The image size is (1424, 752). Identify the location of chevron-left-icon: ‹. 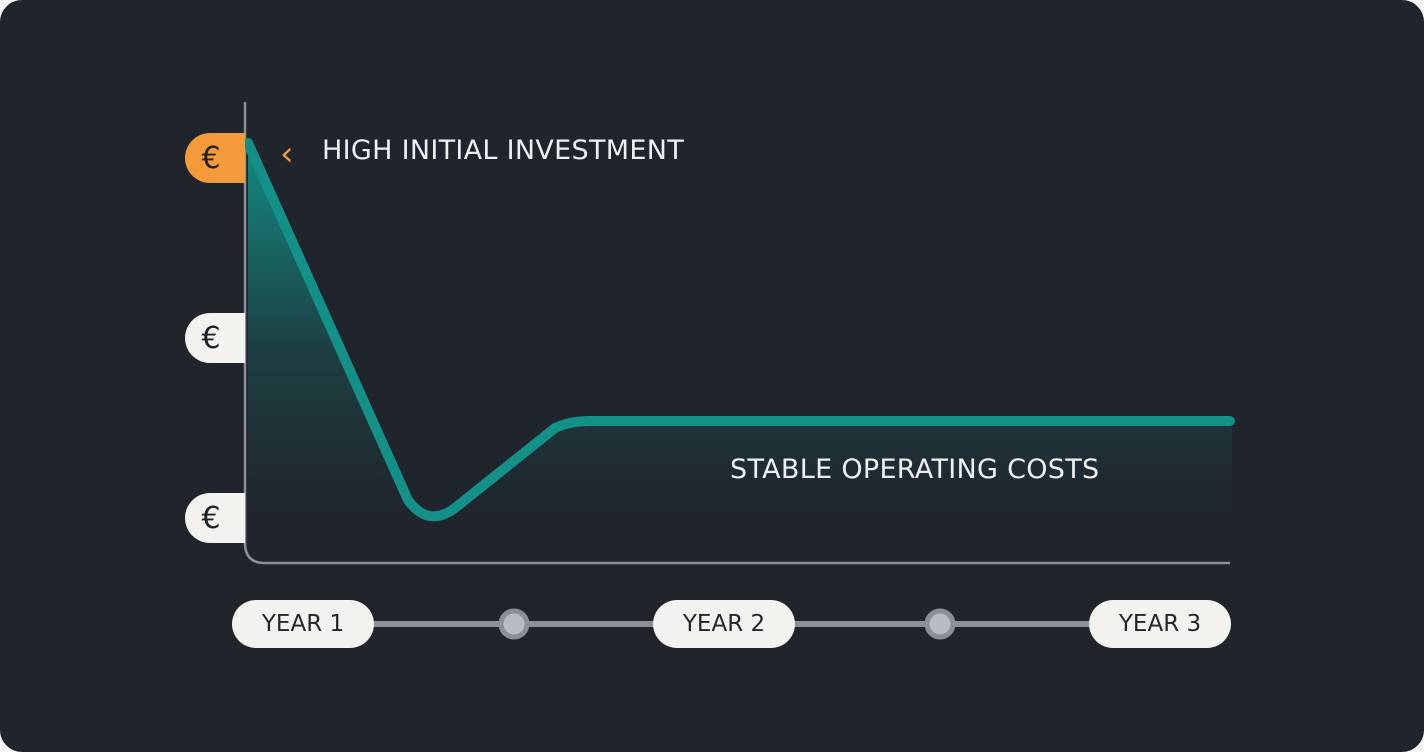
(287, 154).